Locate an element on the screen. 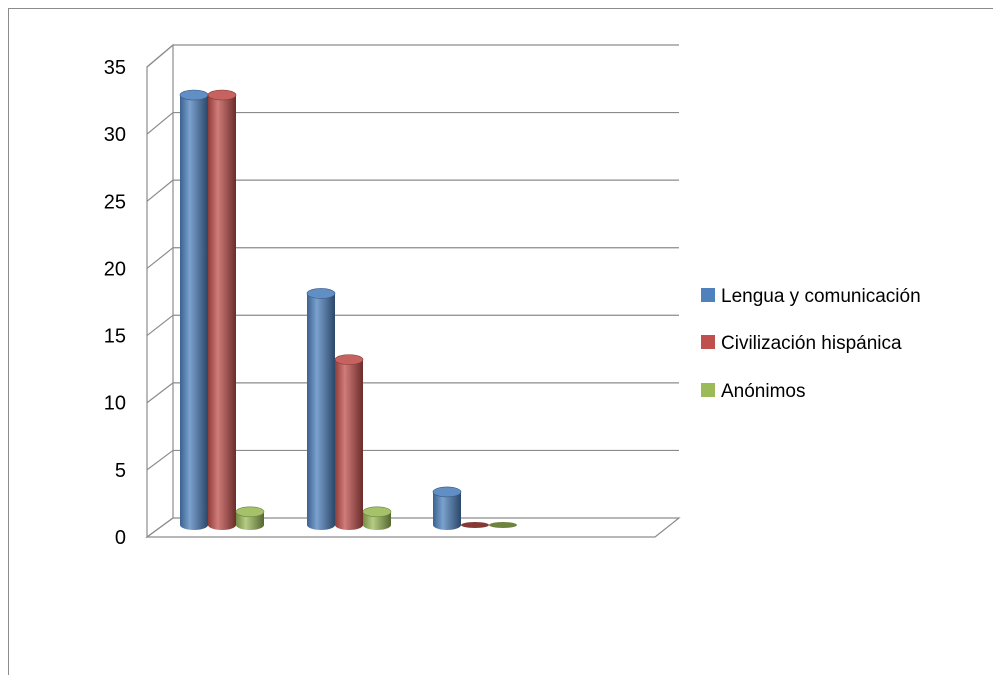  legend-entry: Anónimos is located at coordinates (753, 391).